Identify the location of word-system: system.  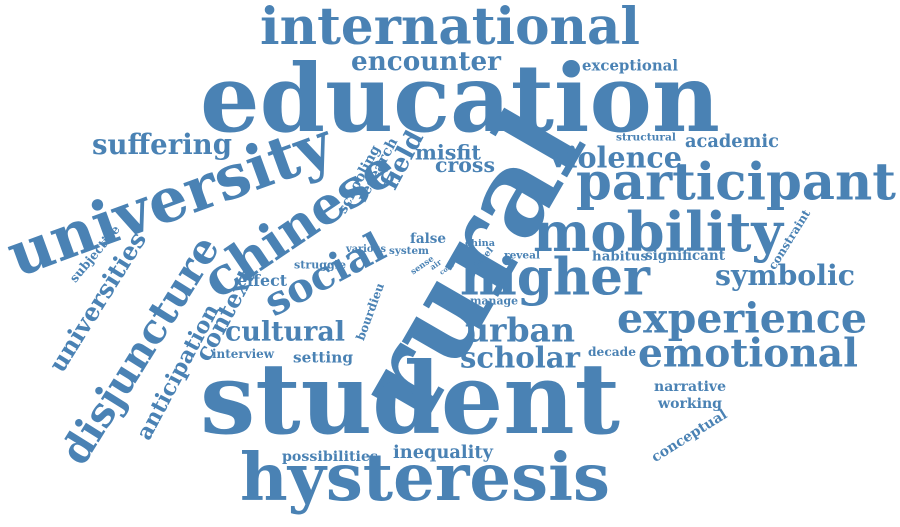
(409, 250).